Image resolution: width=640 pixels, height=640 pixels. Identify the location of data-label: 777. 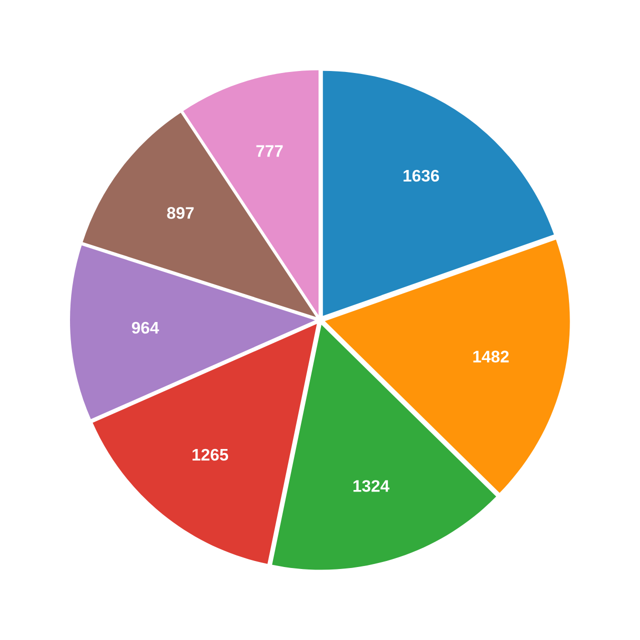
(269, 151).